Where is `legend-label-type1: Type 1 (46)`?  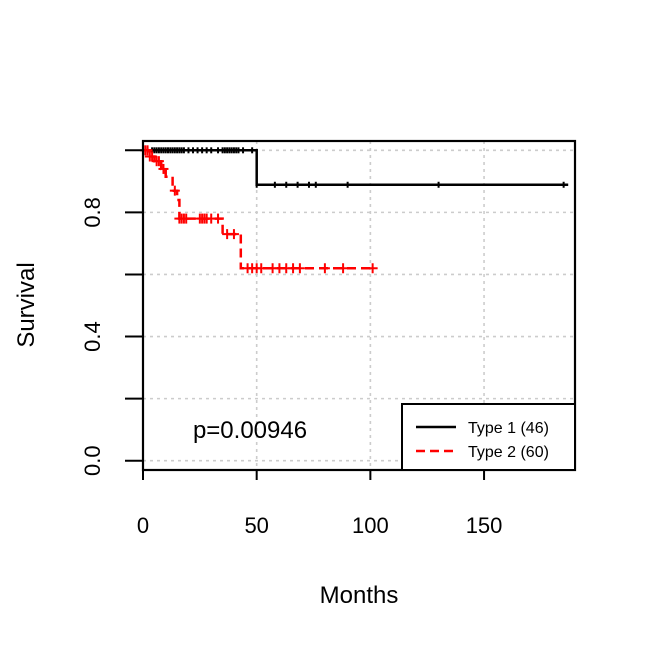 legend-label-type1: Type 1 (46) is located at coordinates (508, 428).